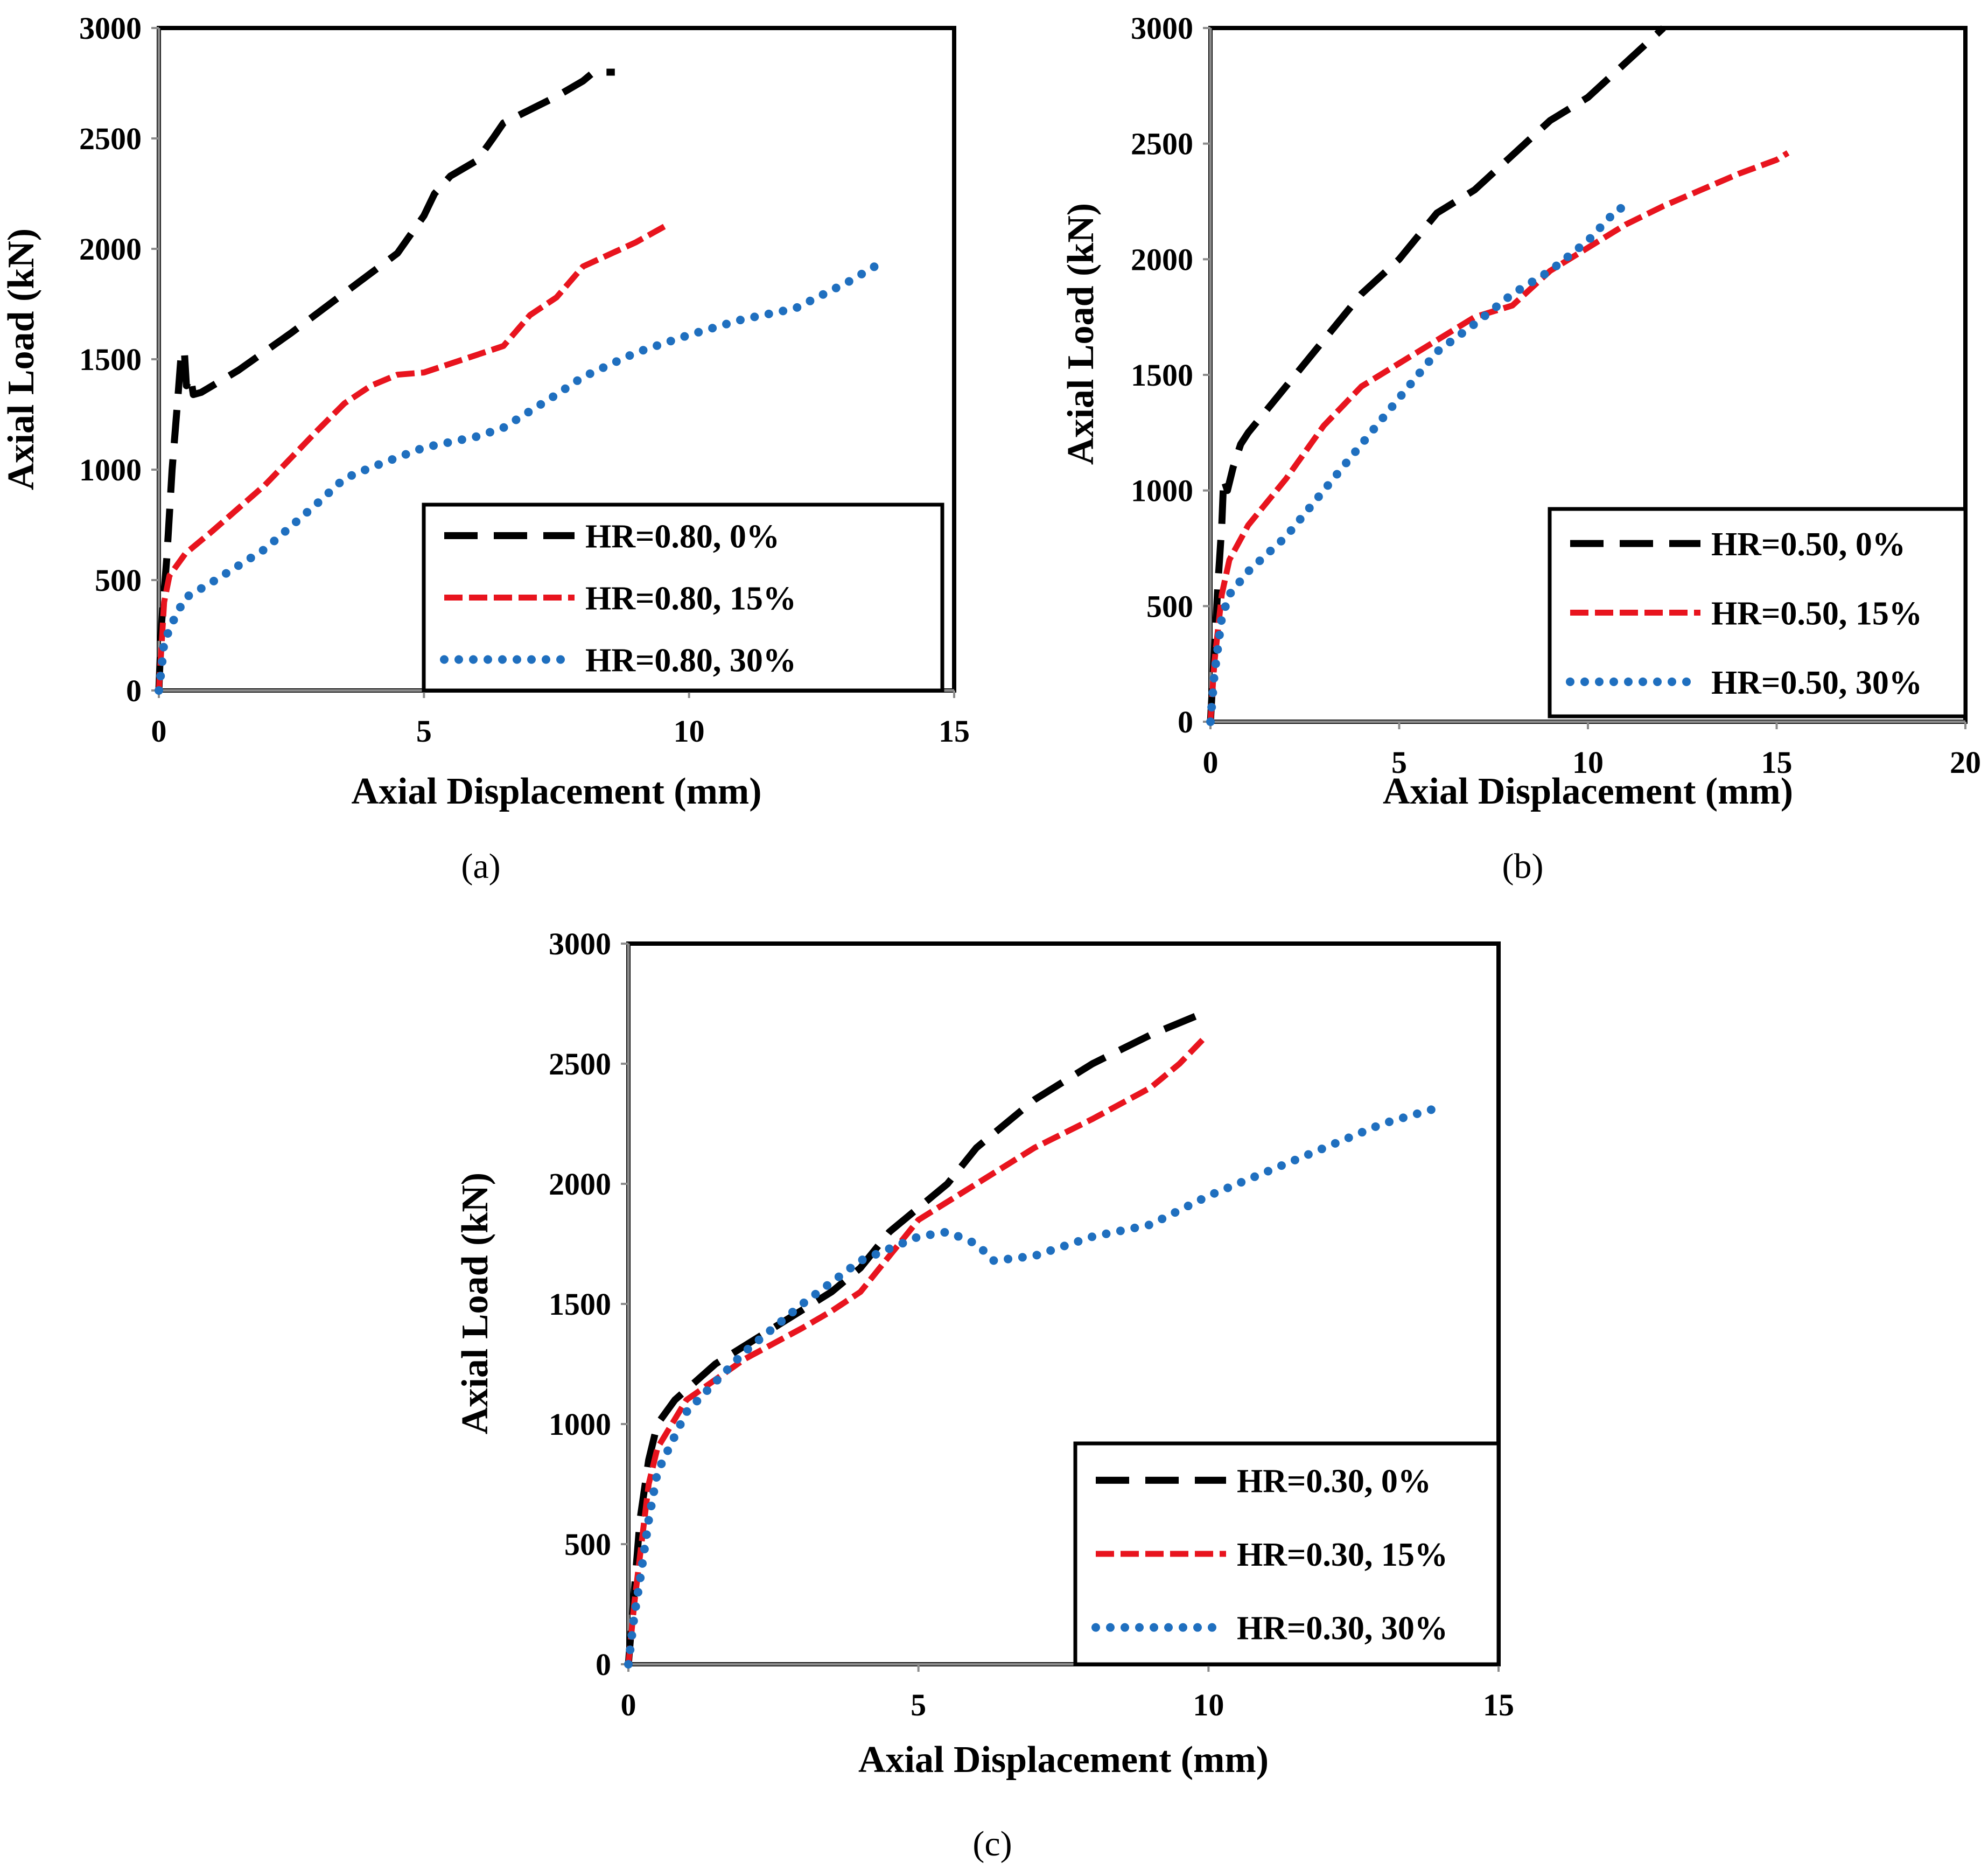 The width and height of the screenshot is (1988, 1870). Describe the element at coordinates (690, 661) in the screenshot. I see `legend-label: HR=0.80, 30%` at that location.